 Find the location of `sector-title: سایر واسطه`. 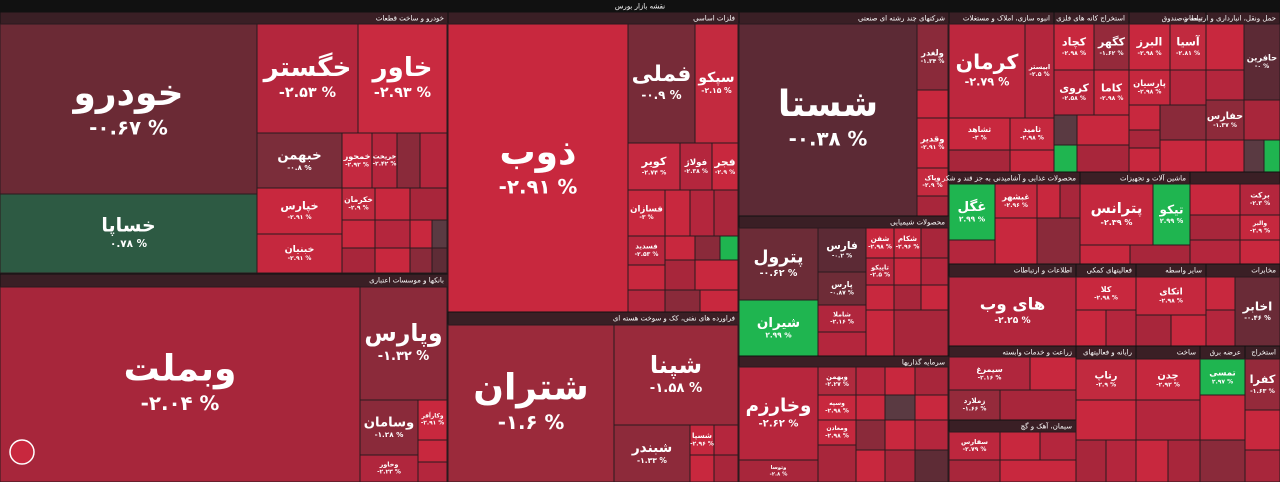

sector-title: سایر واسطه is located at coordinates (1183, 271).